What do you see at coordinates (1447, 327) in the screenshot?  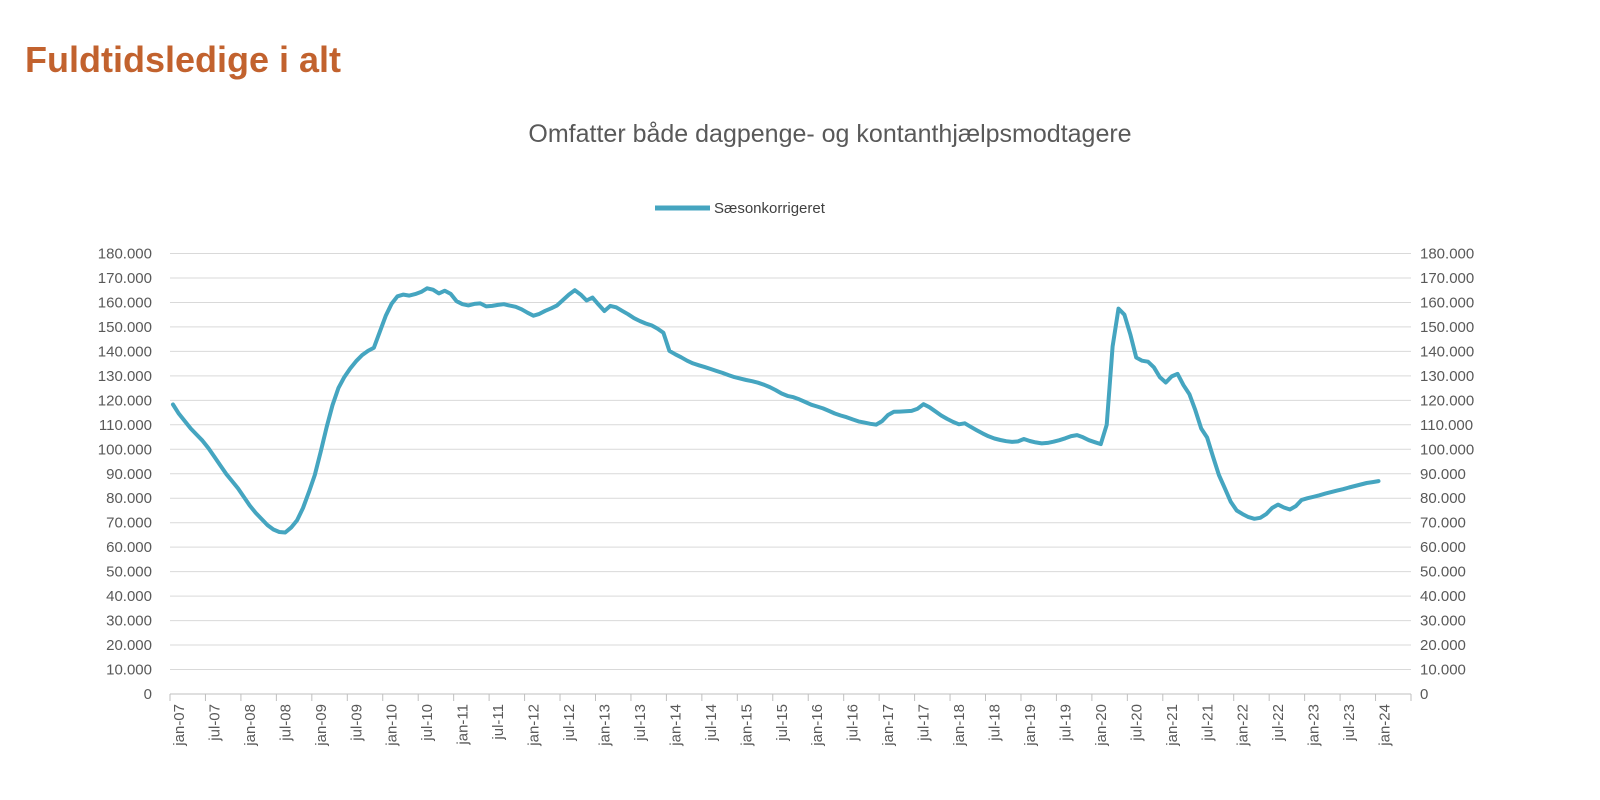 I see `y-tick-label-right: 150.000` at bounding box center [1447, 327].